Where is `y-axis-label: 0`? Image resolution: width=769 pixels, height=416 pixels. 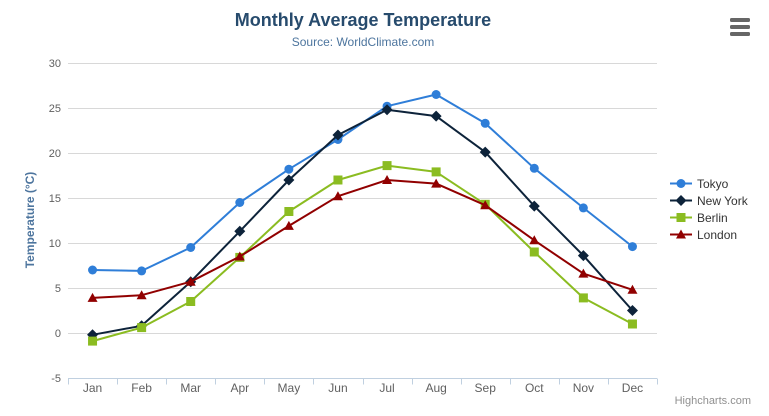 y-axis-label: 0 is located at coordinates (58, 334).